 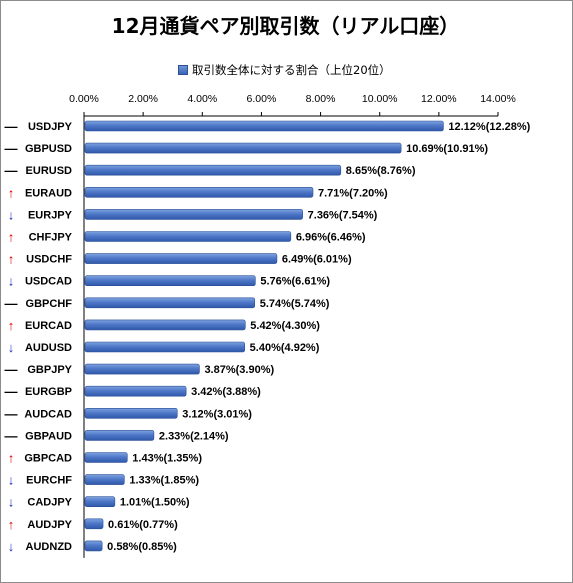 I want to click on x-tick-label: 6.00%, so click(x=262, y=99).